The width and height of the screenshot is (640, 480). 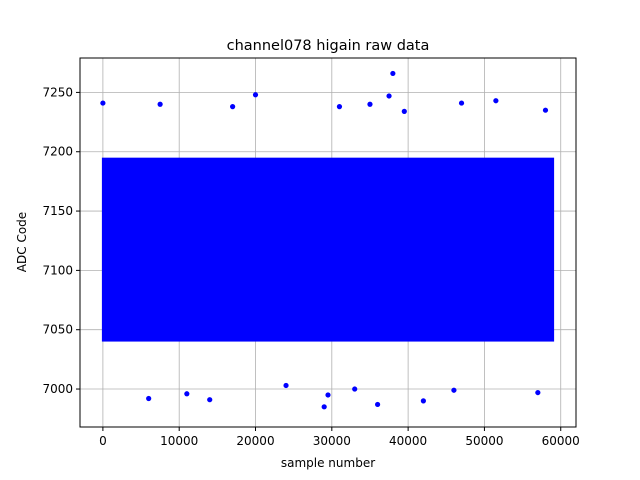 What do you see at coordinates (57, 211) in the screenshot?
I see `y-tick-label: 7150` at bounding box center [57, 211].